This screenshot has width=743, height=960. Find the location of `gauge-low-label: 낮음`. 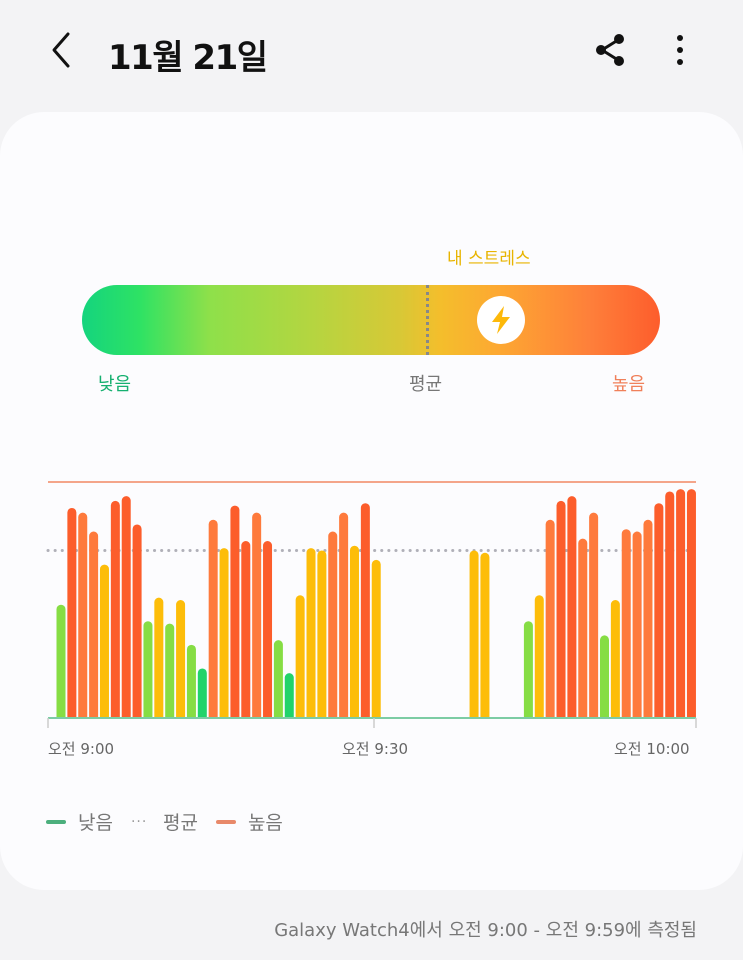

gauge-low-label: 낮음 is located at coordinates (115, 384).